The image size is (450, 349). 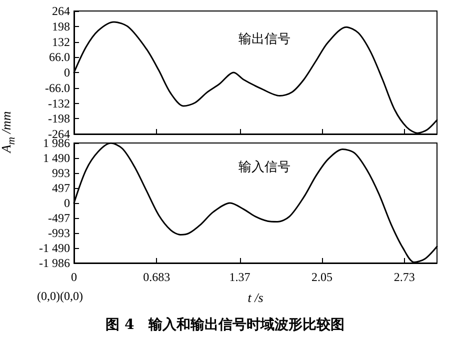 What do you see at coordinates (404, 277) in the screenshot?
I see `x-tick-label: 2.73` at bounding box center [404, 277].